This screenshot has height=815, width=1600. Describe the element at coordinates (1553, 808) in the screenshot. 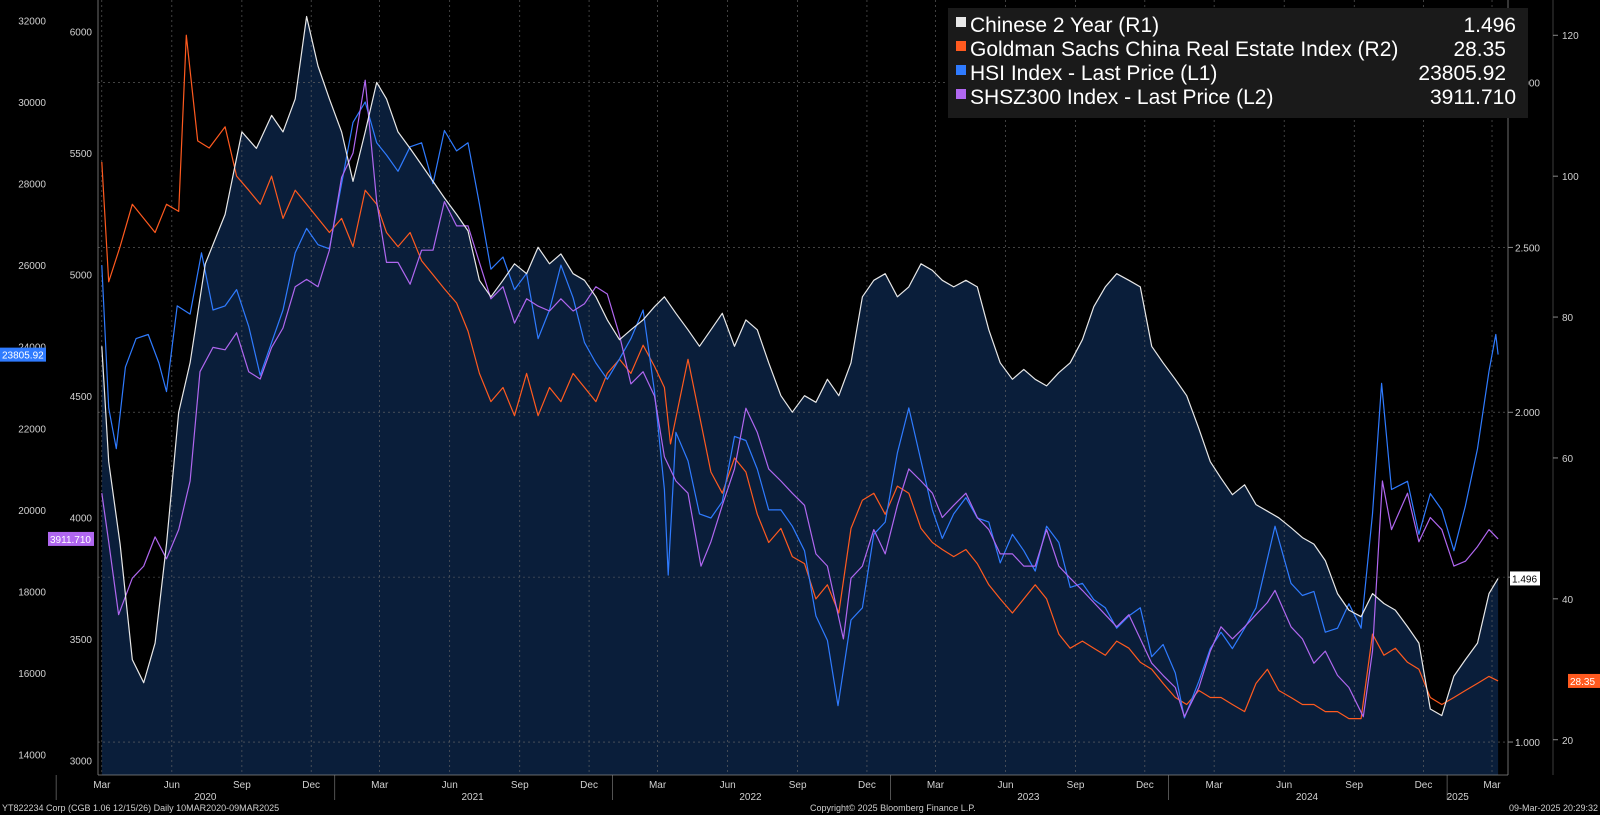

I see `footer-right: 09-Mar-2025 20:29:32` at that location.